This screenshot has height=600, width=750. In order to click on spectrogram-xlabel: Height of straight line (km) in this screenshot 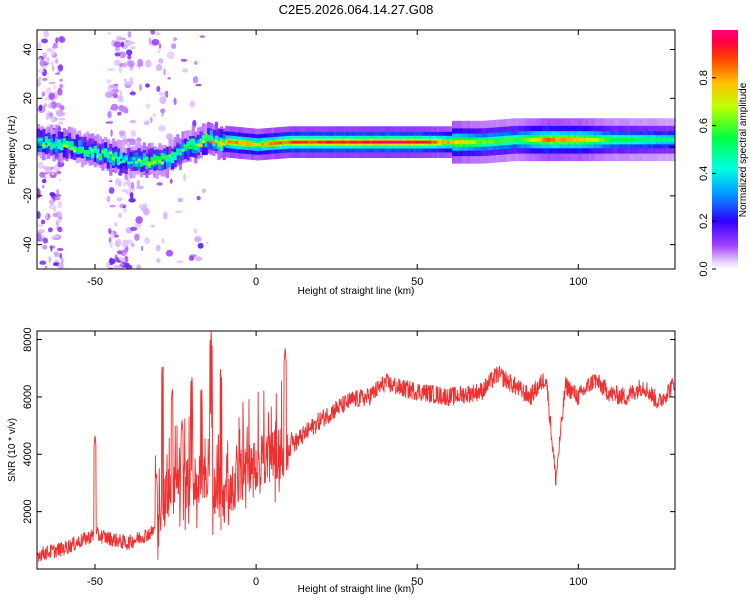, I will do `click(356, 291)`.